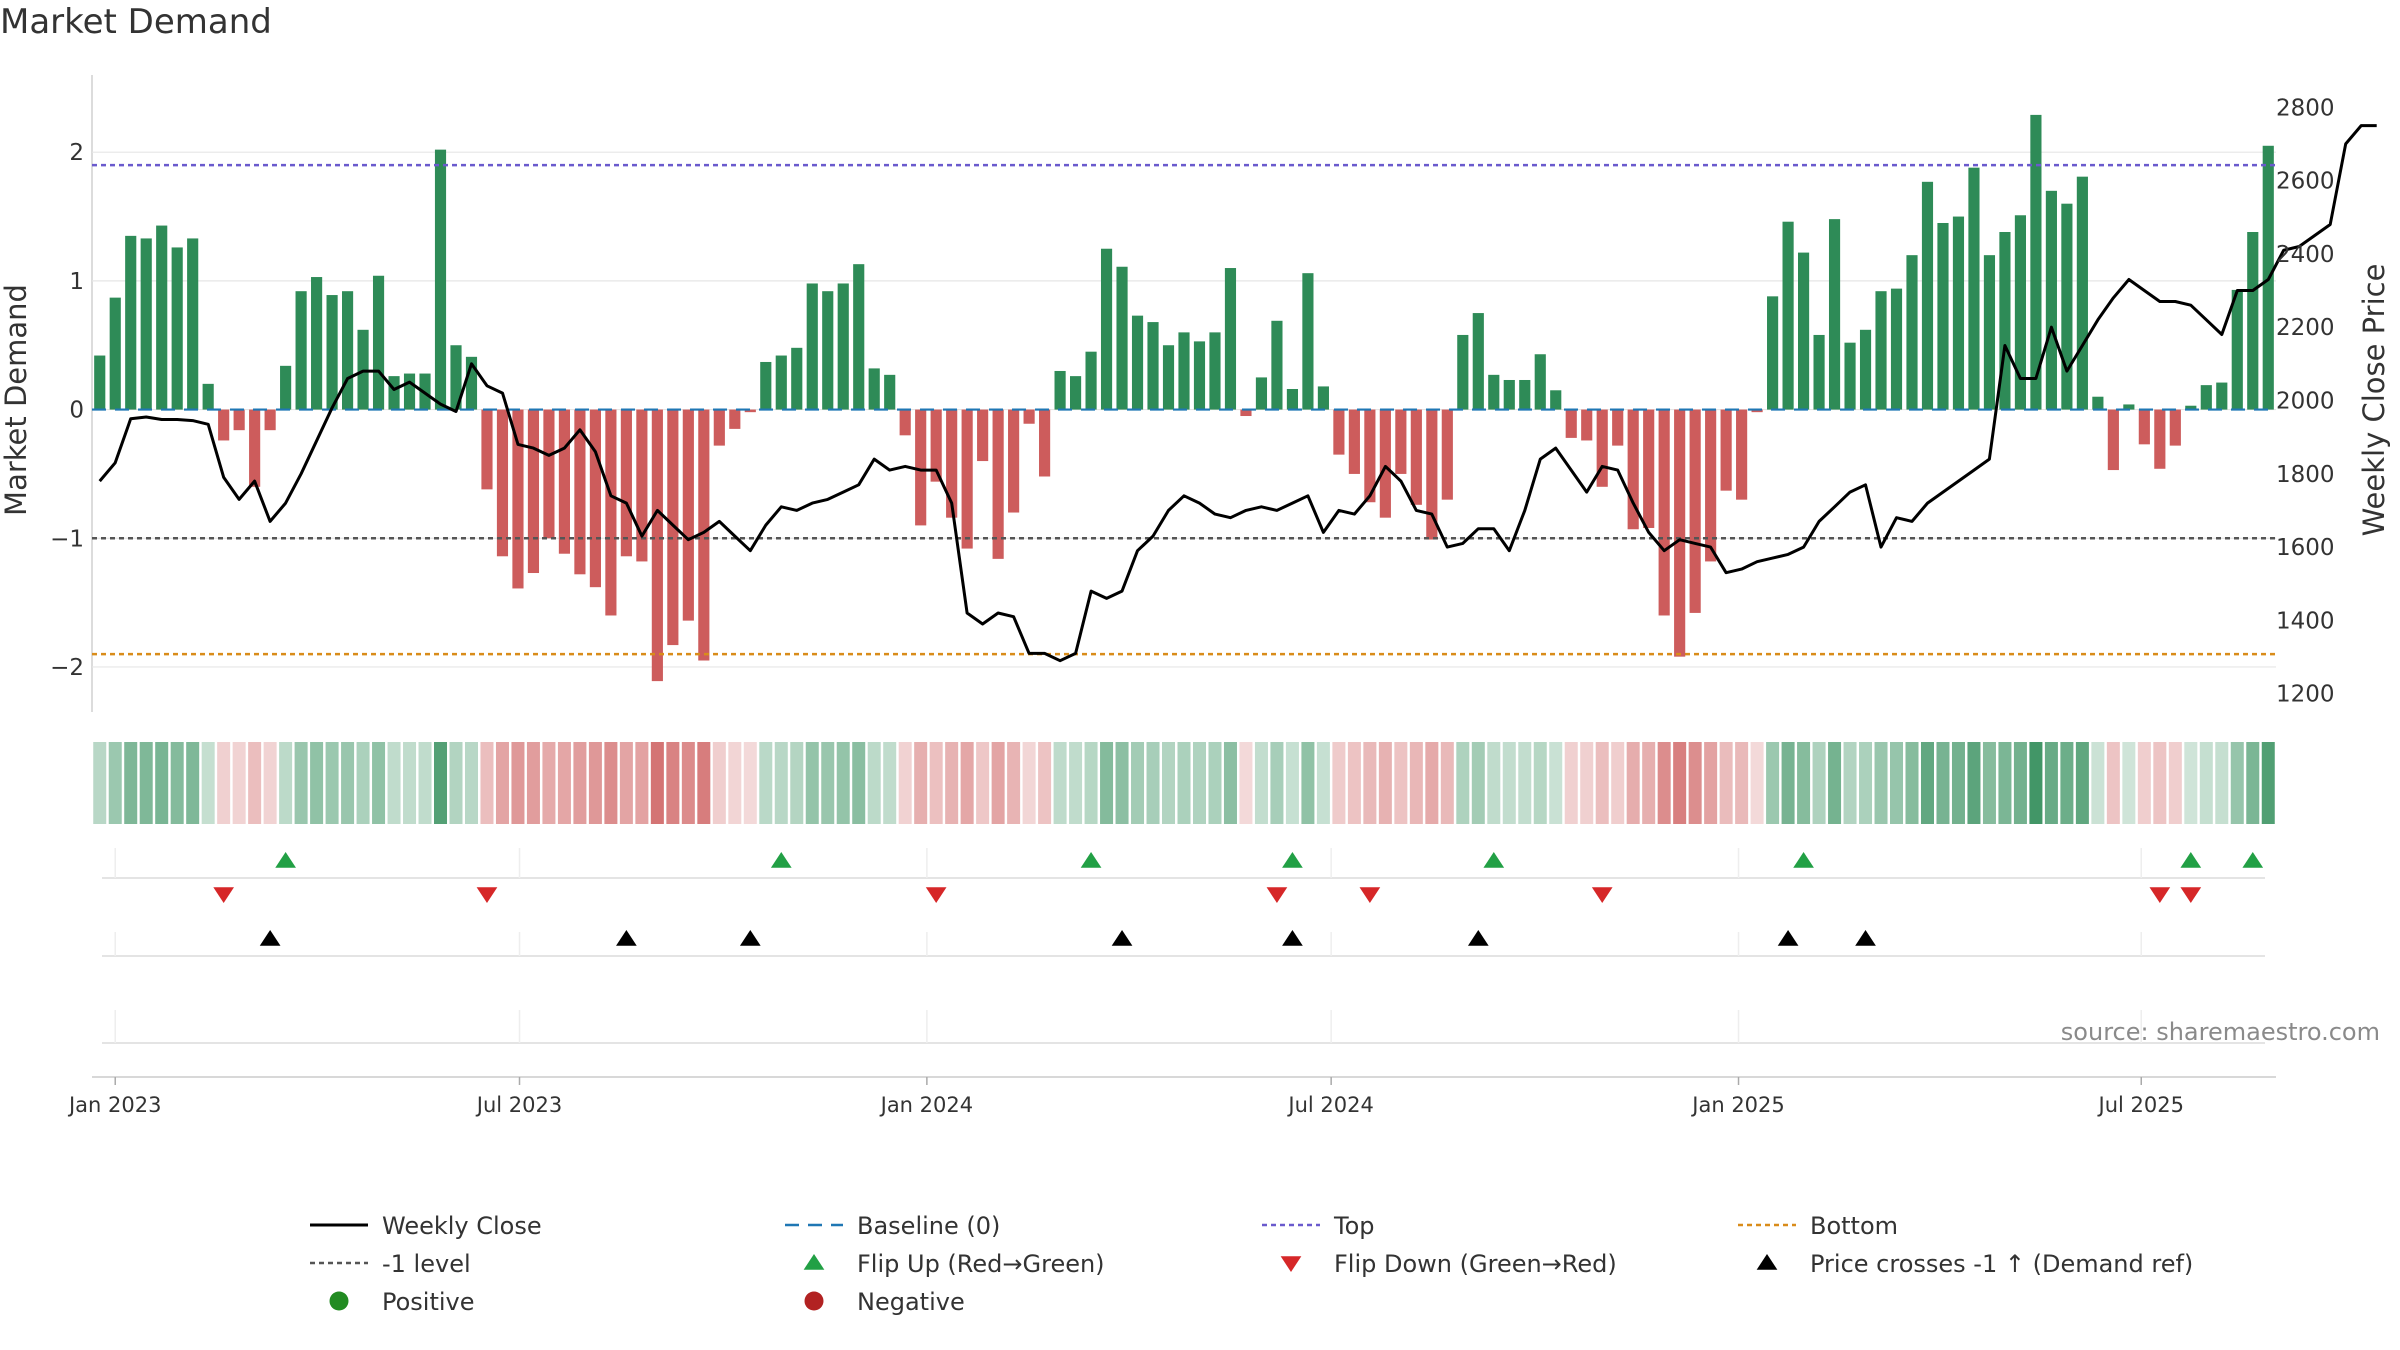 The height and width of the screenshot is (1350, 2400). What do you see at coordinates (2220, 1032) in the screenshot?
I see `source-credit: source: sharemaestro.com` at bounding box center [2220, 1032].